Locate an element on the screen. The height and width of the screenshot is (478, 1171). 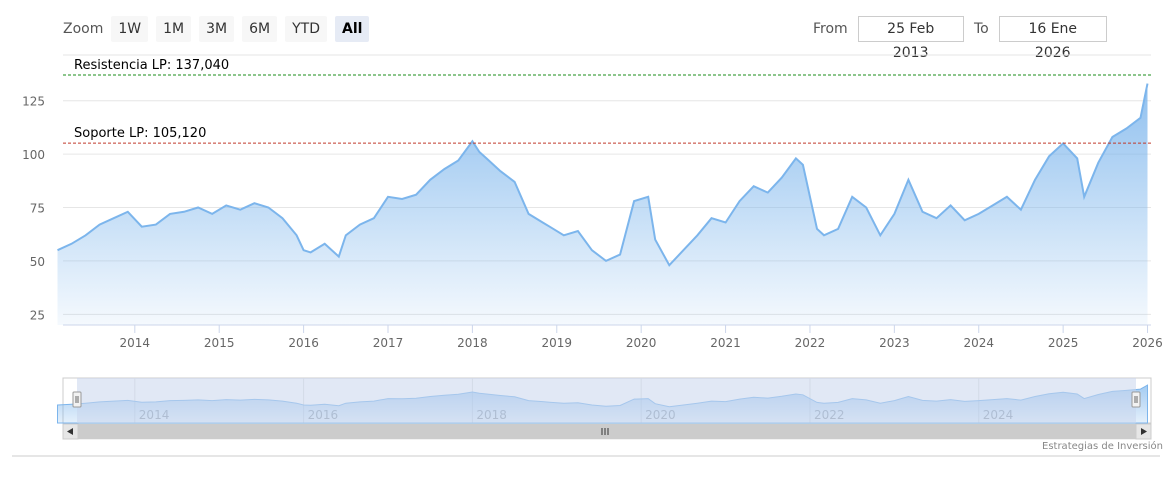
from-date-input: 25 Feb 2013 is located at coordinates (910, 38).